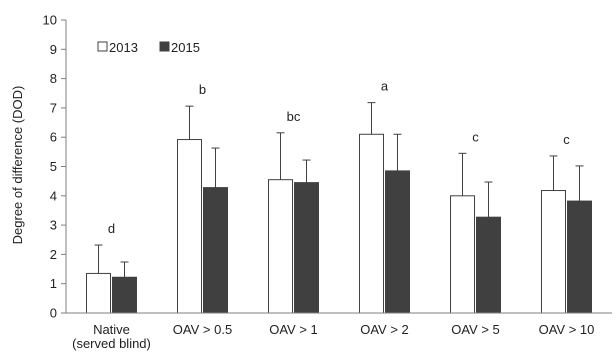  I want to click on y-tick-label: 1, so click(53, 283).